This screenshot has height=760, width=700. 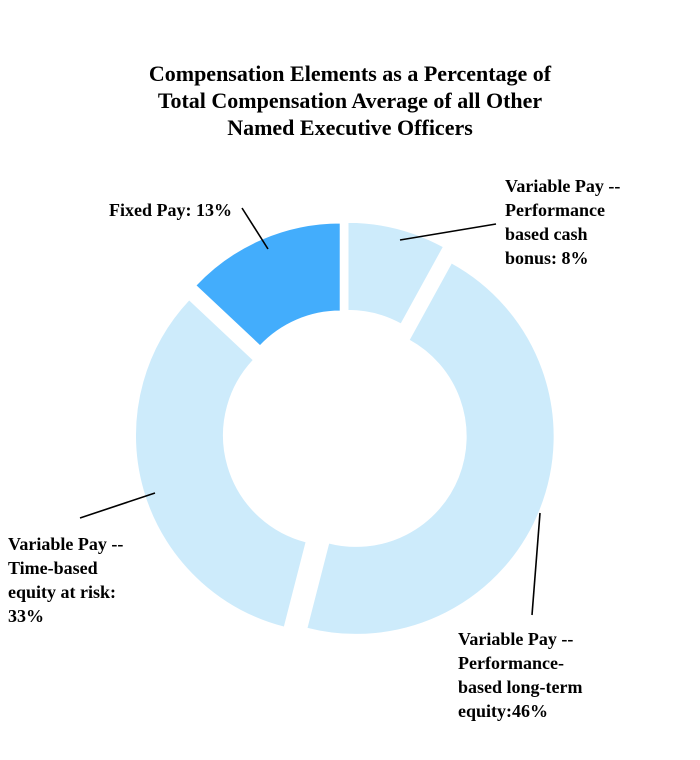 What do you see at coordinates (53, 568) in the screenshot?
I see `slice-label-line: Time-based` at bounding box center [53, 568].